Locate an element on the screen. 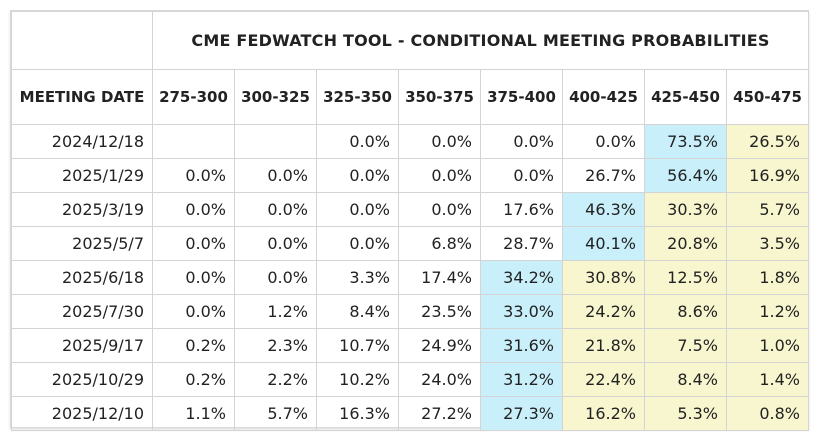 The height and width of the screenshot is (440, 826). meeting-date-cell: 2025/6/18 is located at coordinates (82, 277).